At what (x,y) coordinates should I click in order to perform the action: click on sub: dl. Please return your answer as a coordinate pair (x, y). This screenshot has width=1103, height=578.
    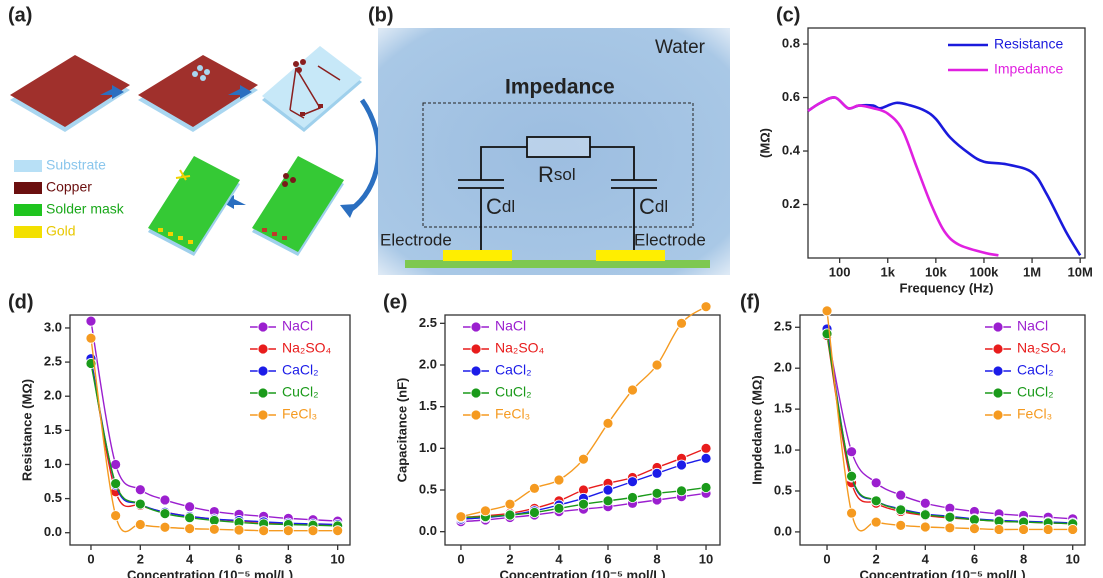
    Looking at the image, I should click on (661, 206).